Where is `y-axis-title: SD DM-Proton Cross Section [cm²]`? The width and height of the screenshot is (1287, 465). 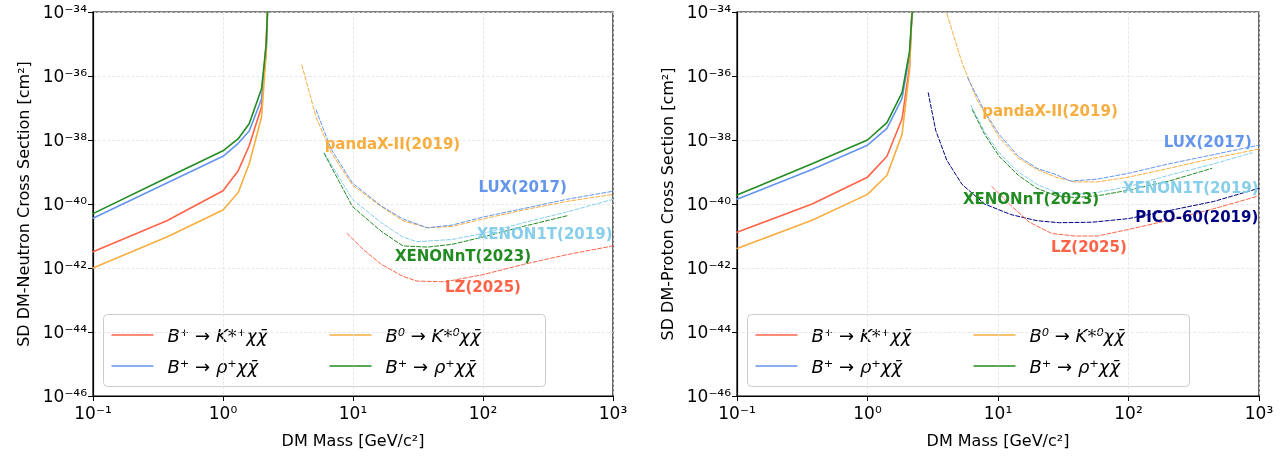
y-axis-title: SD DM-Proton Cross Section [cm²] is located at coordinates (667, 204).